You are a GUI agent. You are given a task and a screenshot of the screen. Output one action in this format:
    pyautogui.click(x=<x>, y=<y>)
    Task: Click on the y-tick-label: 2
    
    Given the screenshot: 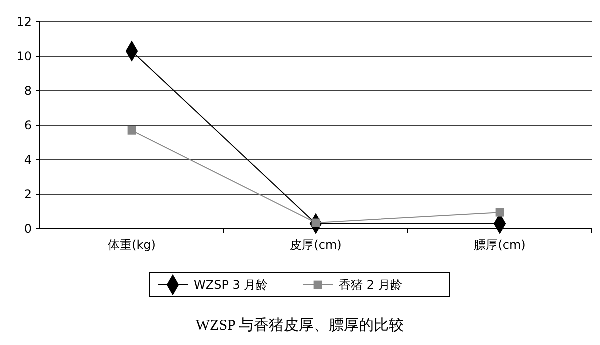 What is the action you would take?
    pyautogui.click(x=28, y=195)
    